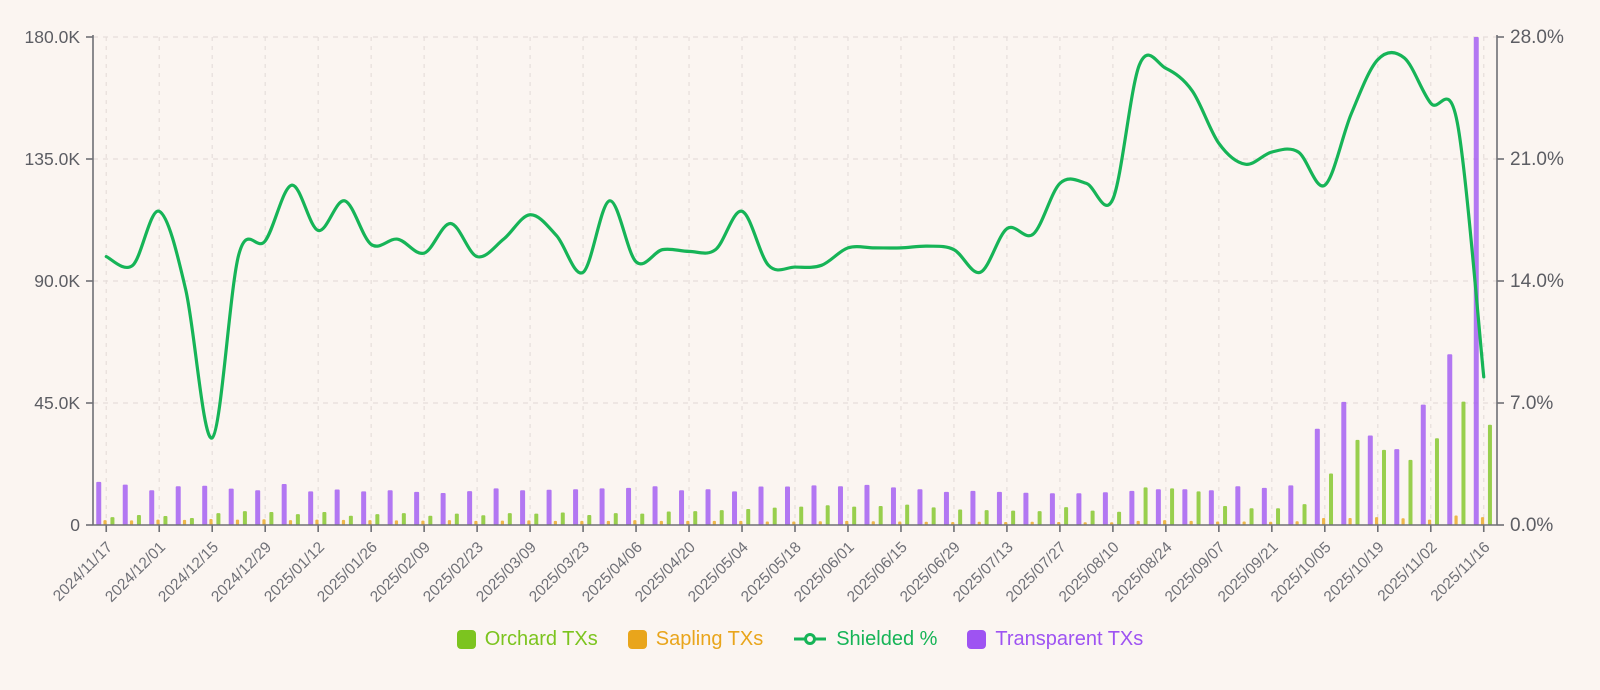  Describe the element at coordinates (977, 639) in the screenshot. I see `transparent-swatch-icon` at that location.